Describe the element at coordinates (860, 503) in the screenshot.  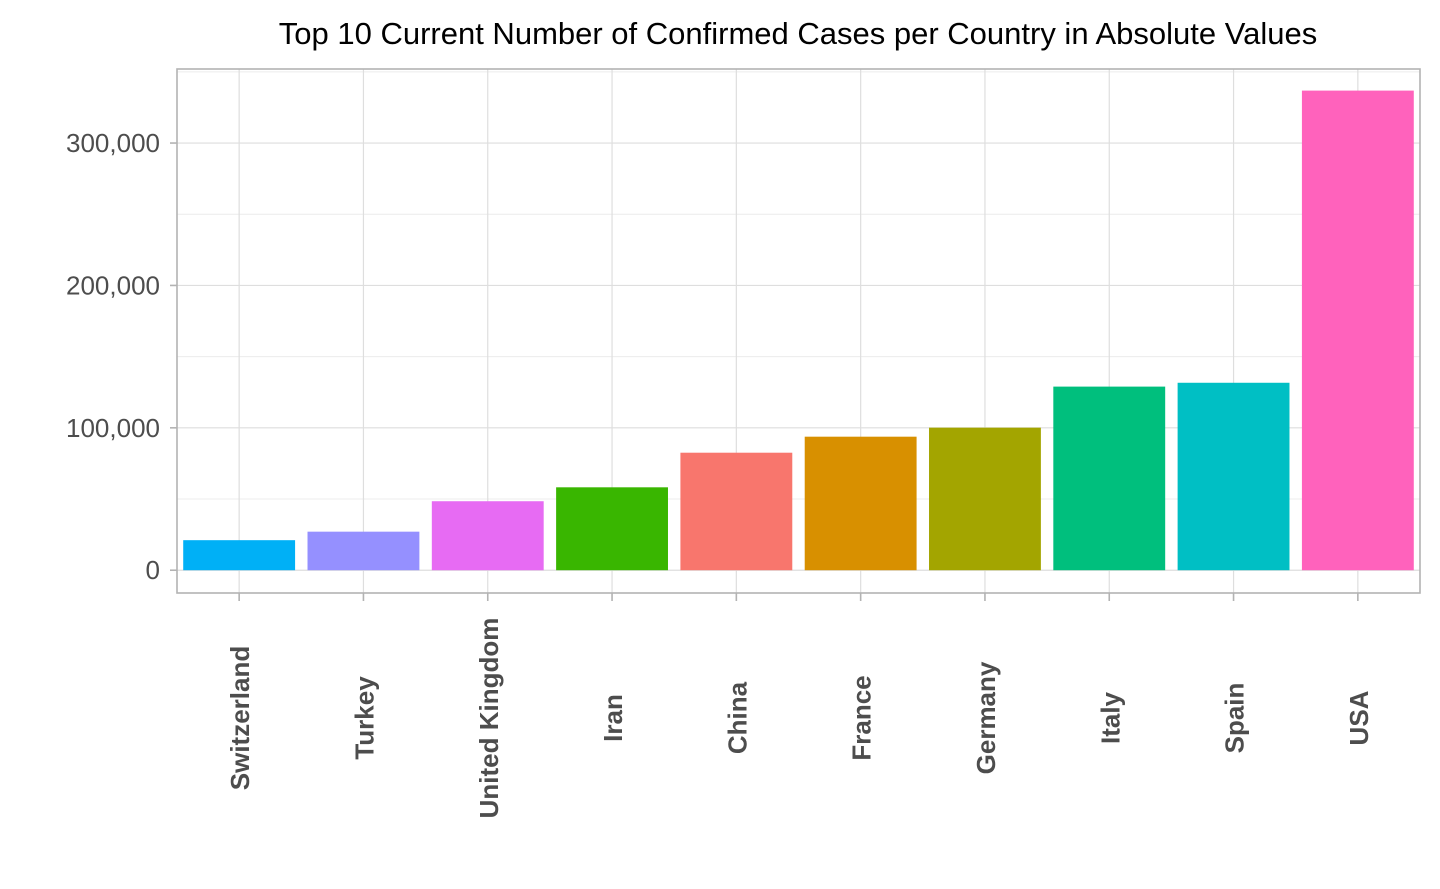
I see `bar-france` at that location.